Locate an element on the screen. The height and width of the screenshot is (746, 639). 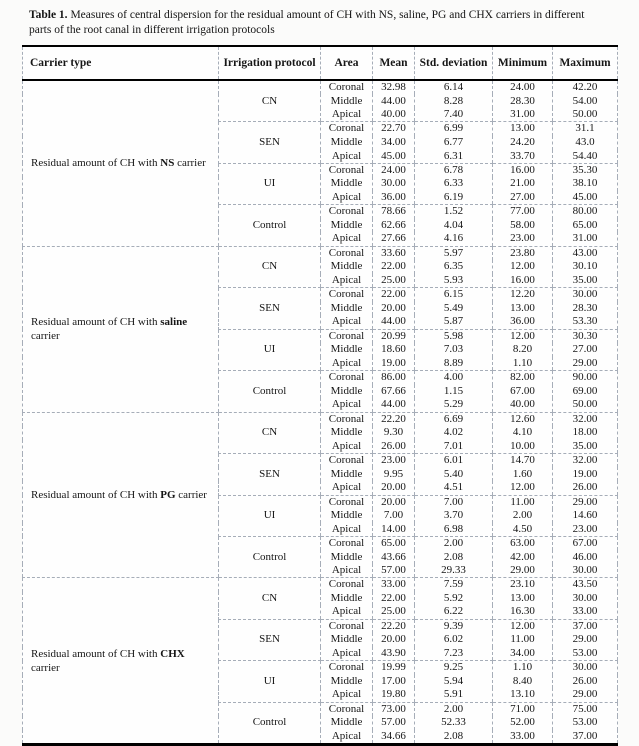
std-deviation-cell: 4.16 is located at coordinates (453, 239).